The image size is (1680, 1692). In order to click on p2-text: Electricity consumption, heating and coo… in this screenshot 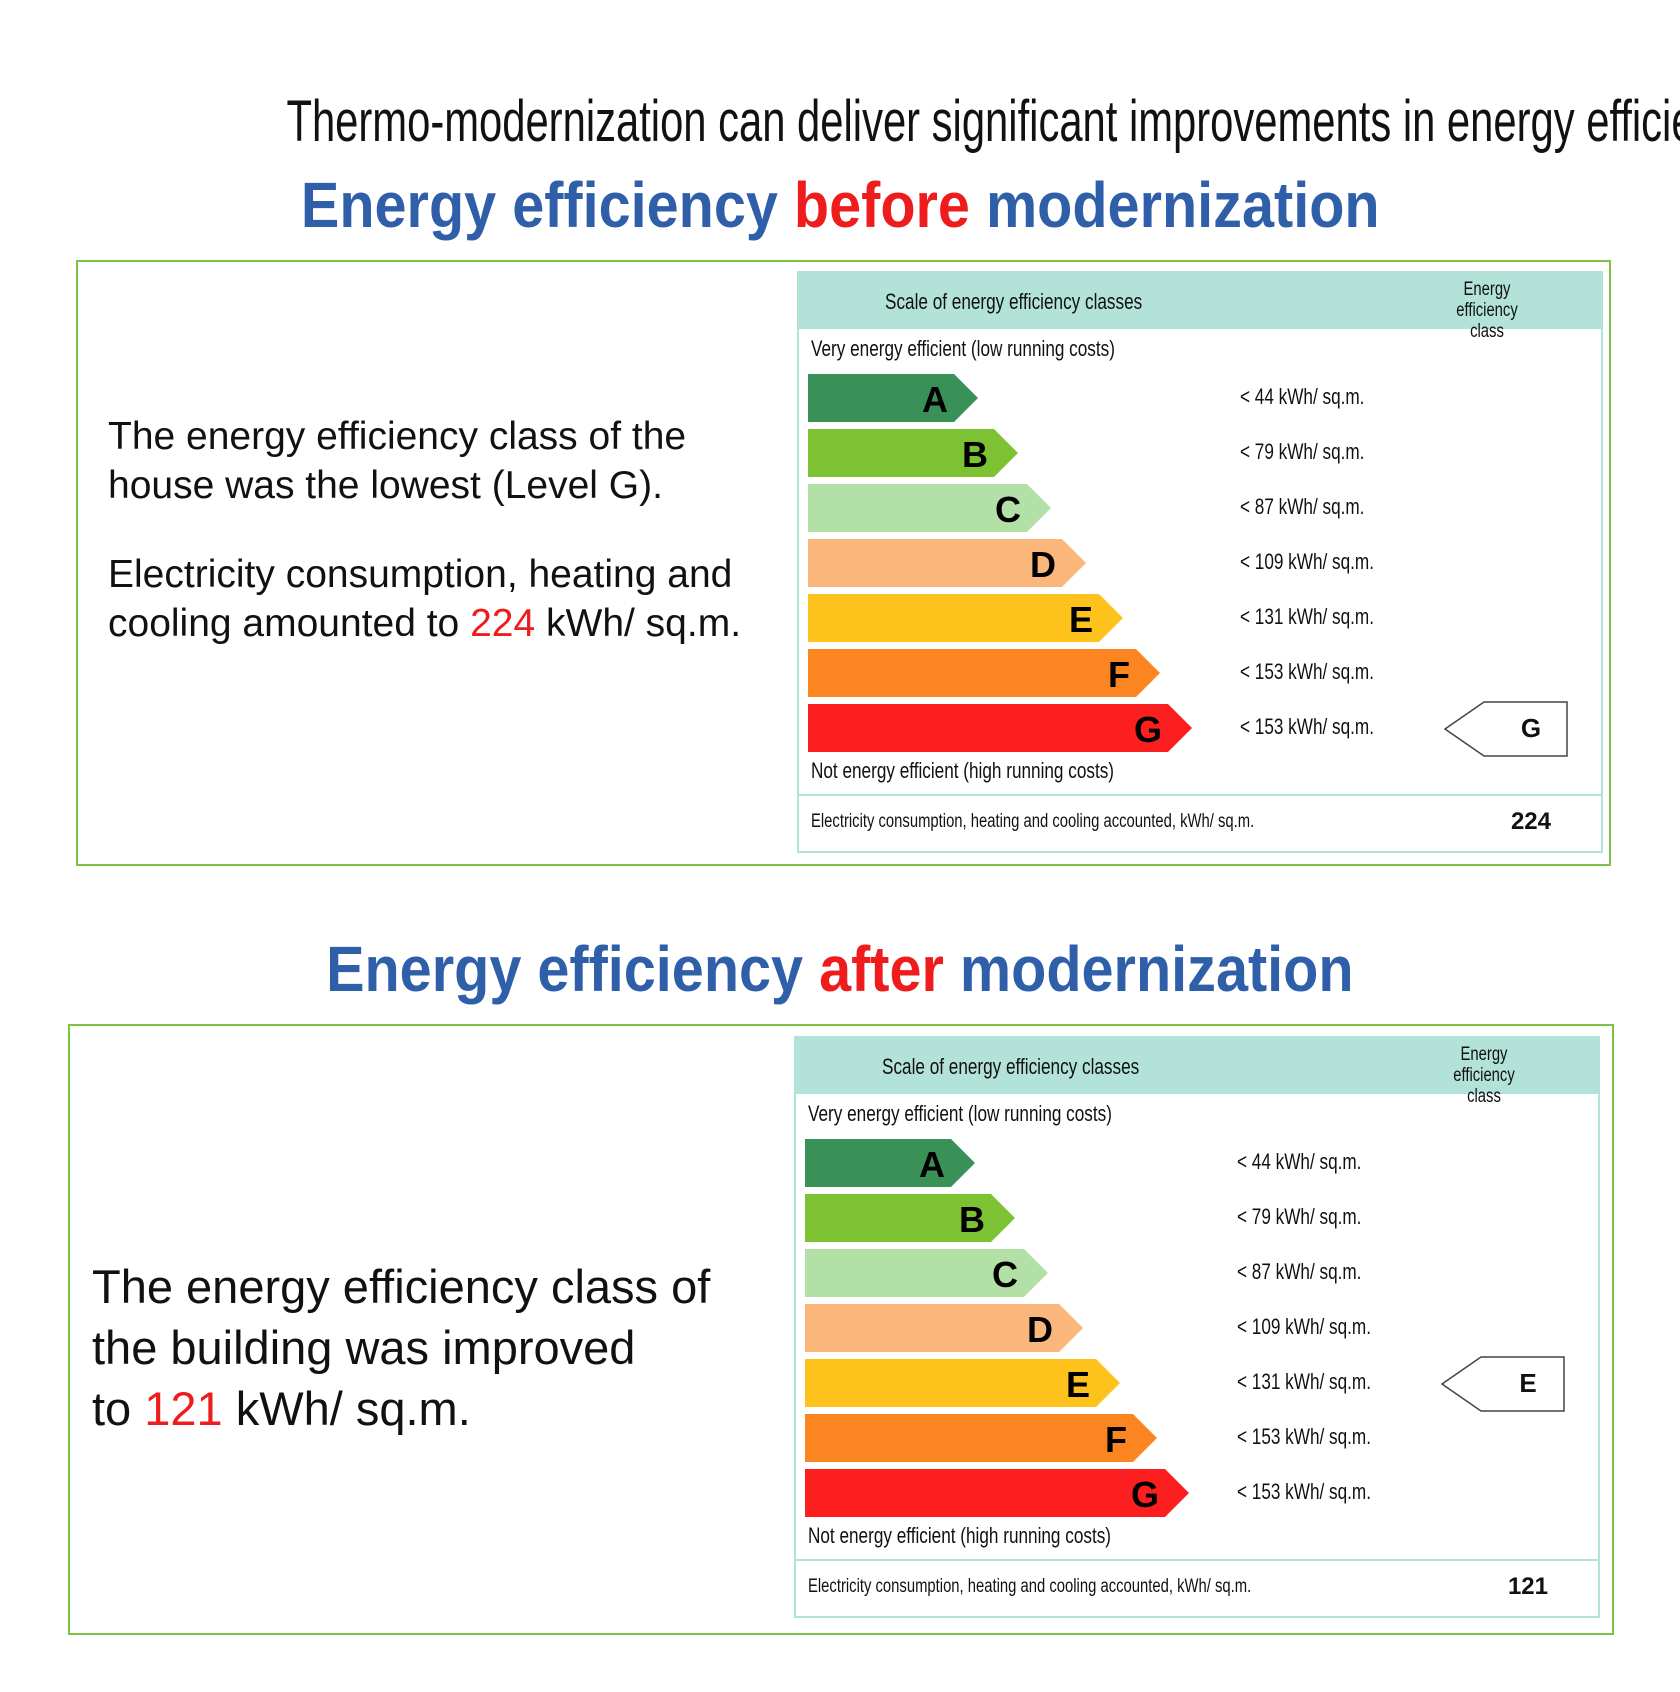, I will do `click(420, 599)`.